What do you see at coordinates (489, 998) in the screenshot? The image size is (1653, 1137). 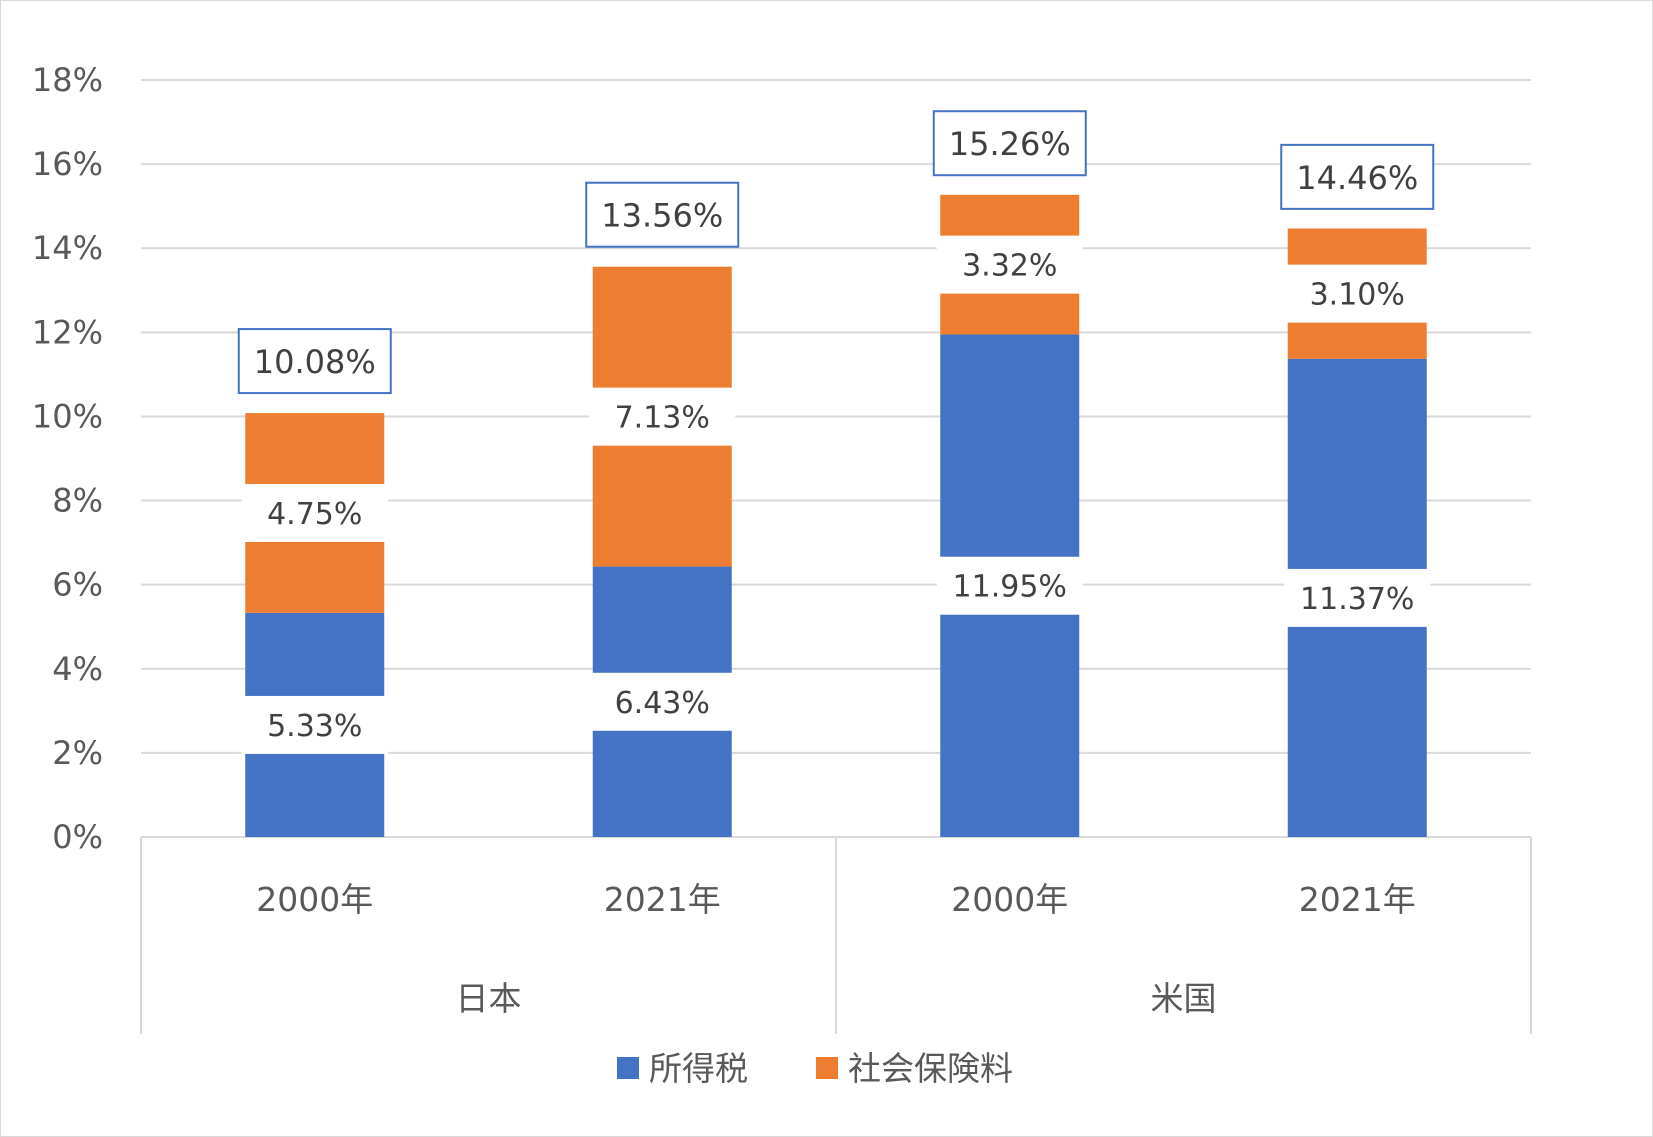 I see `x-group-label: 日本` at bounding box center [489, 998].